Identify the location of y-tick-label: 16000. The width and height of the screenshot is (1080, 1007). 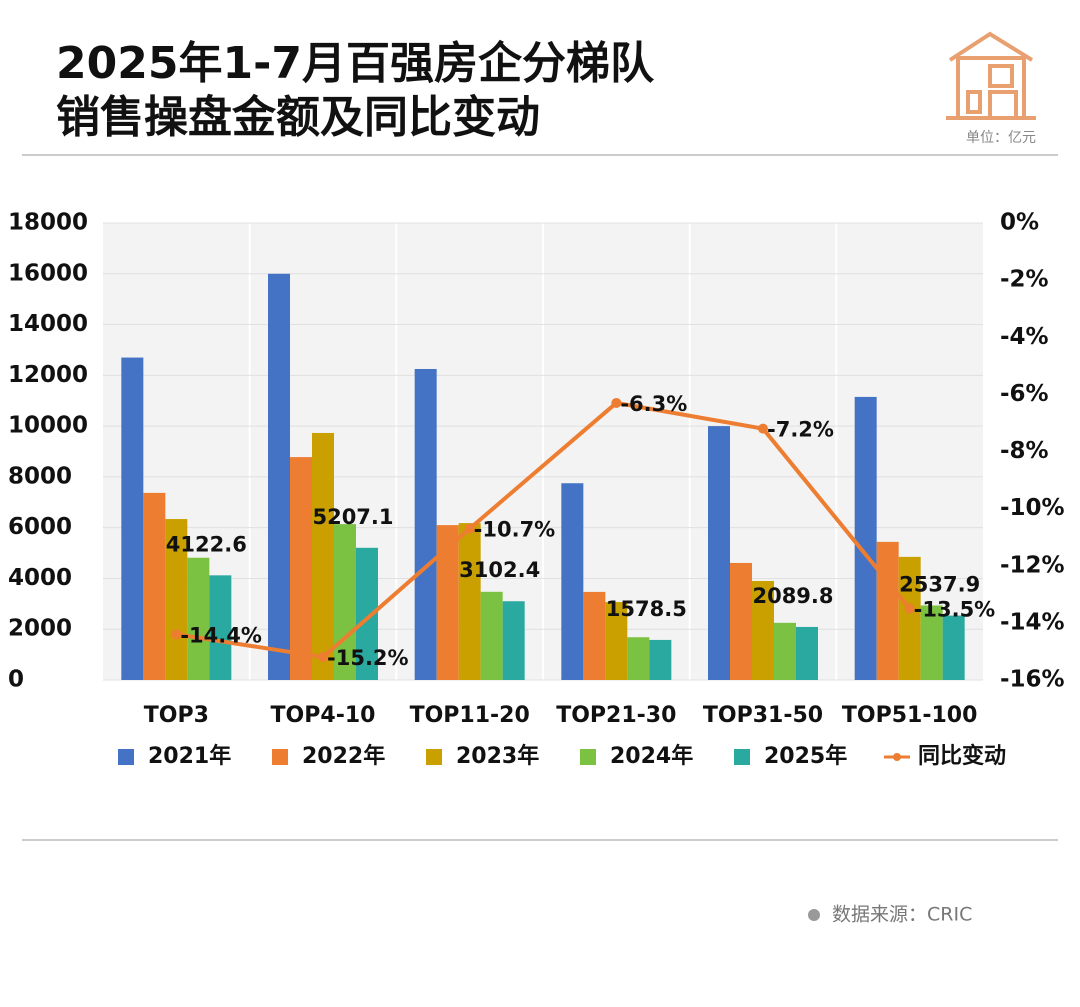
(48, 273).